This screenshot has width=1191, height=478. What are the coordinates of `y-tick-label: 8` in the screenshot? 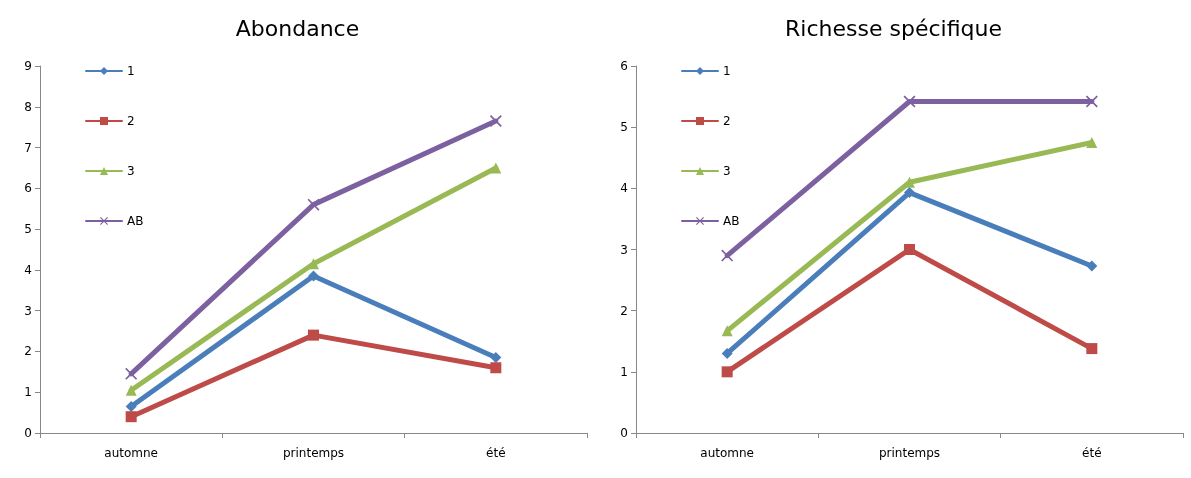 It's located at (28, 106).